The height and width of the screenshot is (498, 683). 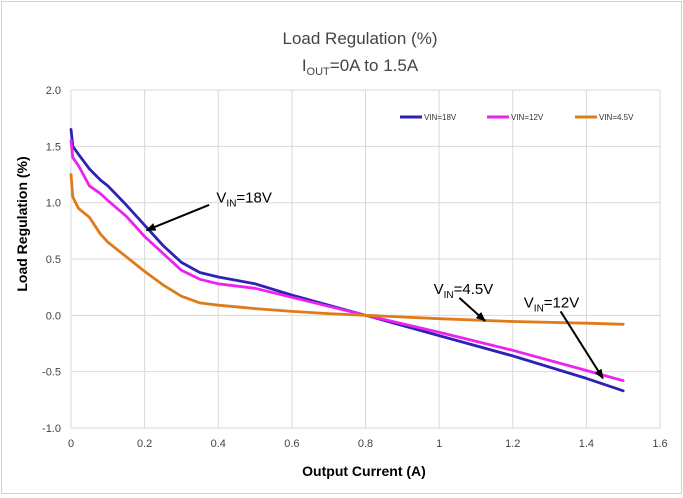 What do you see at coordinates (472, 309) in the screenshot?
I see `annotation-arrow-vin45` at bounding box center [472, 309].